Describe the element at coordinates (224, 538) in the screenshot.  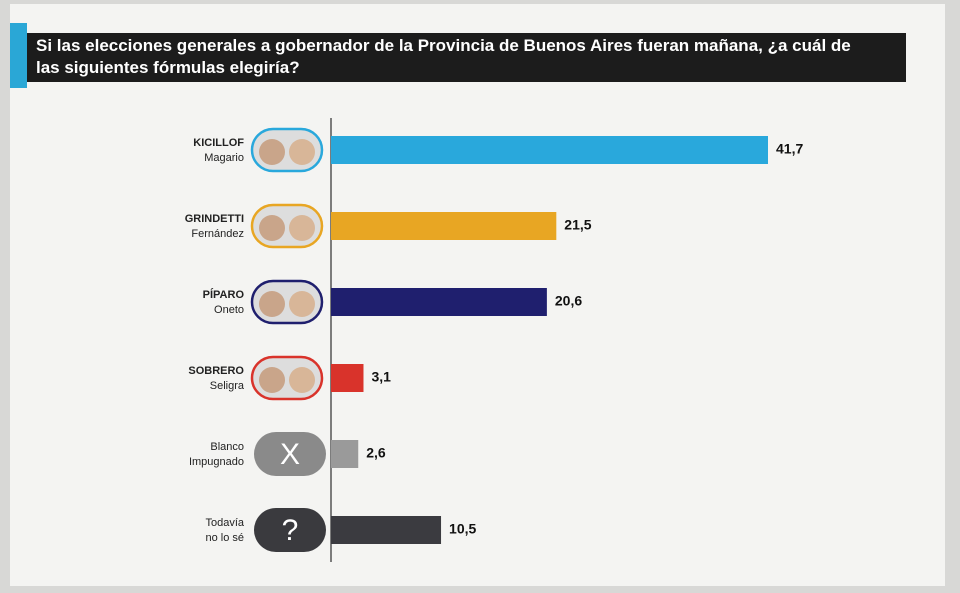
I see `category-label: no lo sé` at that location.